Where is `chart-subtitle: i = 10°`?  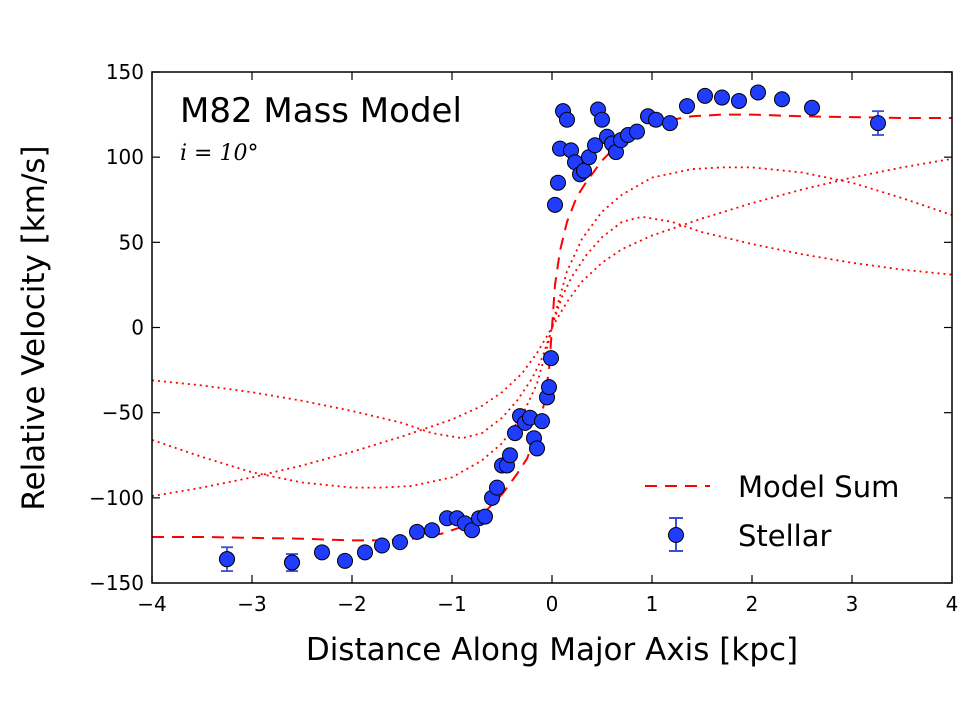
chart-subtitle: i = 10° is located at coordinates (219, 153).